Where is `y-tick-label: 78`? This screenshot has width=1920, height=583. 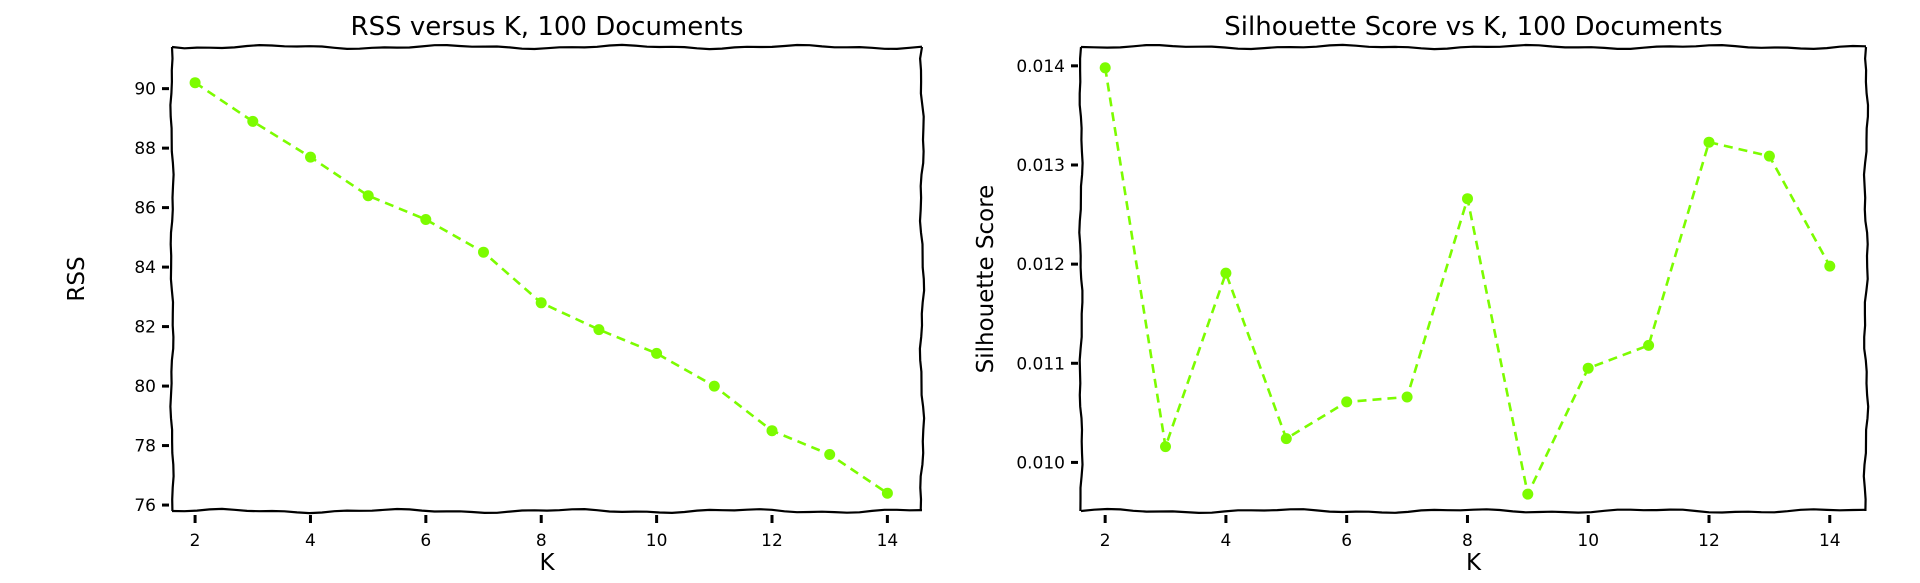
y-tick-label: 78 is located at coordinates (145, 447).